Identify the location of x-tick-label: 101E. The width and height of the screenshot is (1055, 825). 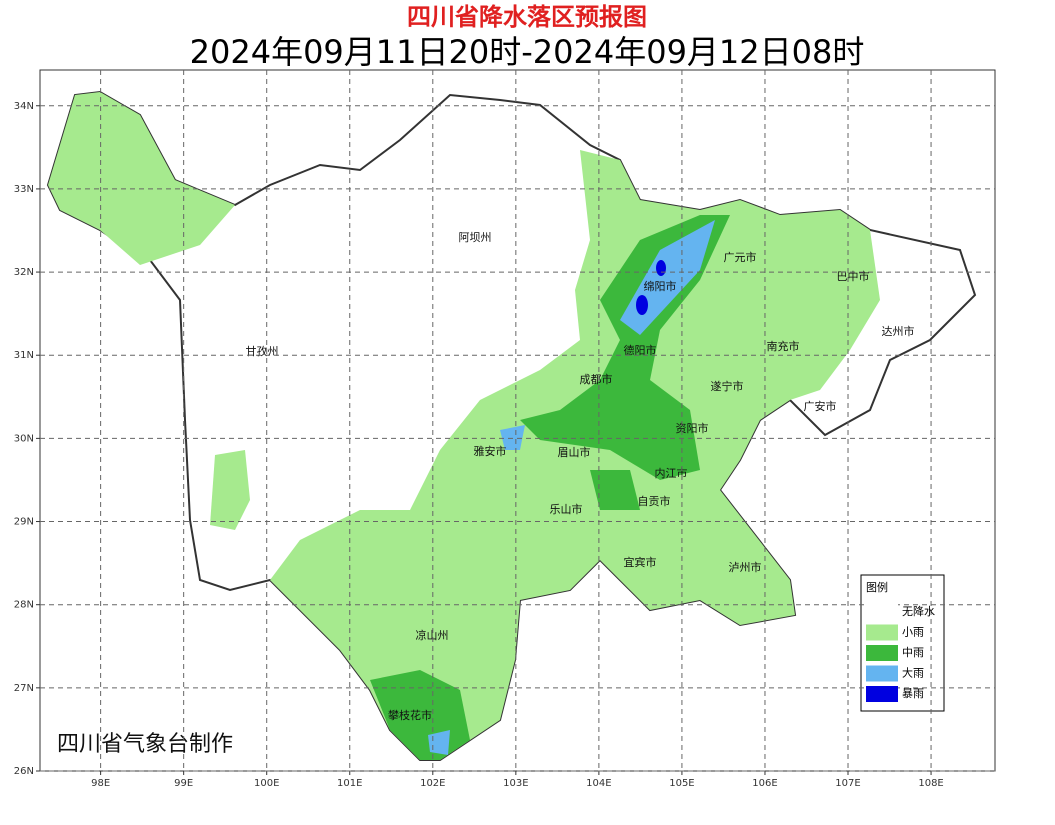
(349, 783).